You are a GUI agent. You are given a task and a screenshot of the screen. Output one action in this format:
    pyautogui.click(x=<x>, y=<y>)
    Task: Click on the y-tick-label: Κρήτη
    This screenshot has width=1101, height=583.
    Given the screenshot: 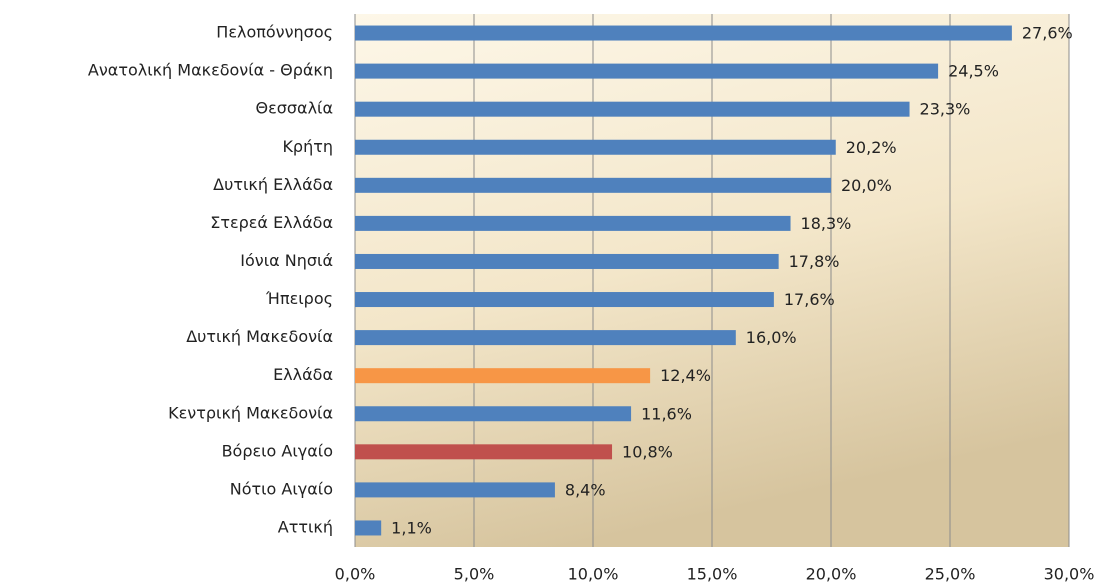 What is the action you would take?
    pyautogui.click(x=307, y=146)
    